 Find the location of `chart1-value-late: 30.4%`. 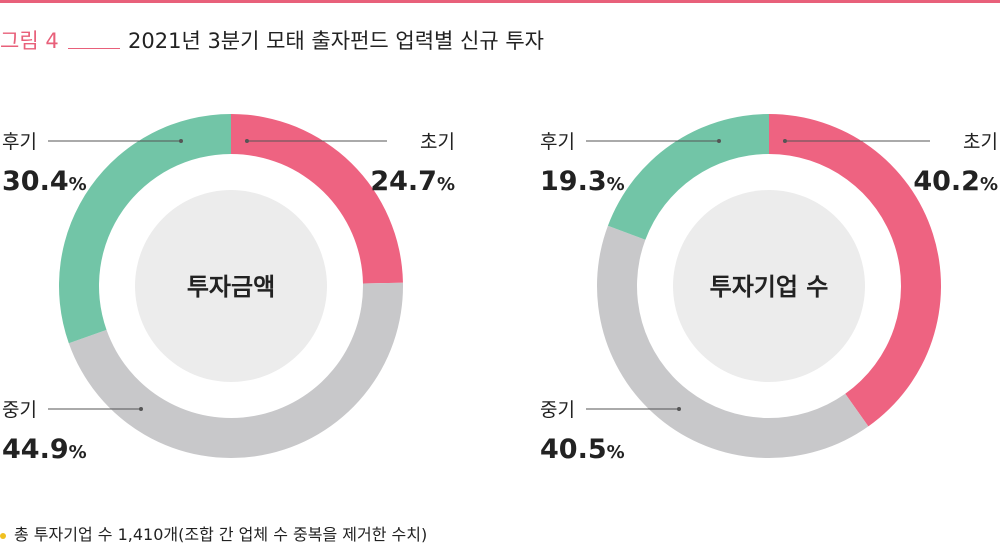

chart1-value-late: 30.4% is located at coordinates (44, 181).